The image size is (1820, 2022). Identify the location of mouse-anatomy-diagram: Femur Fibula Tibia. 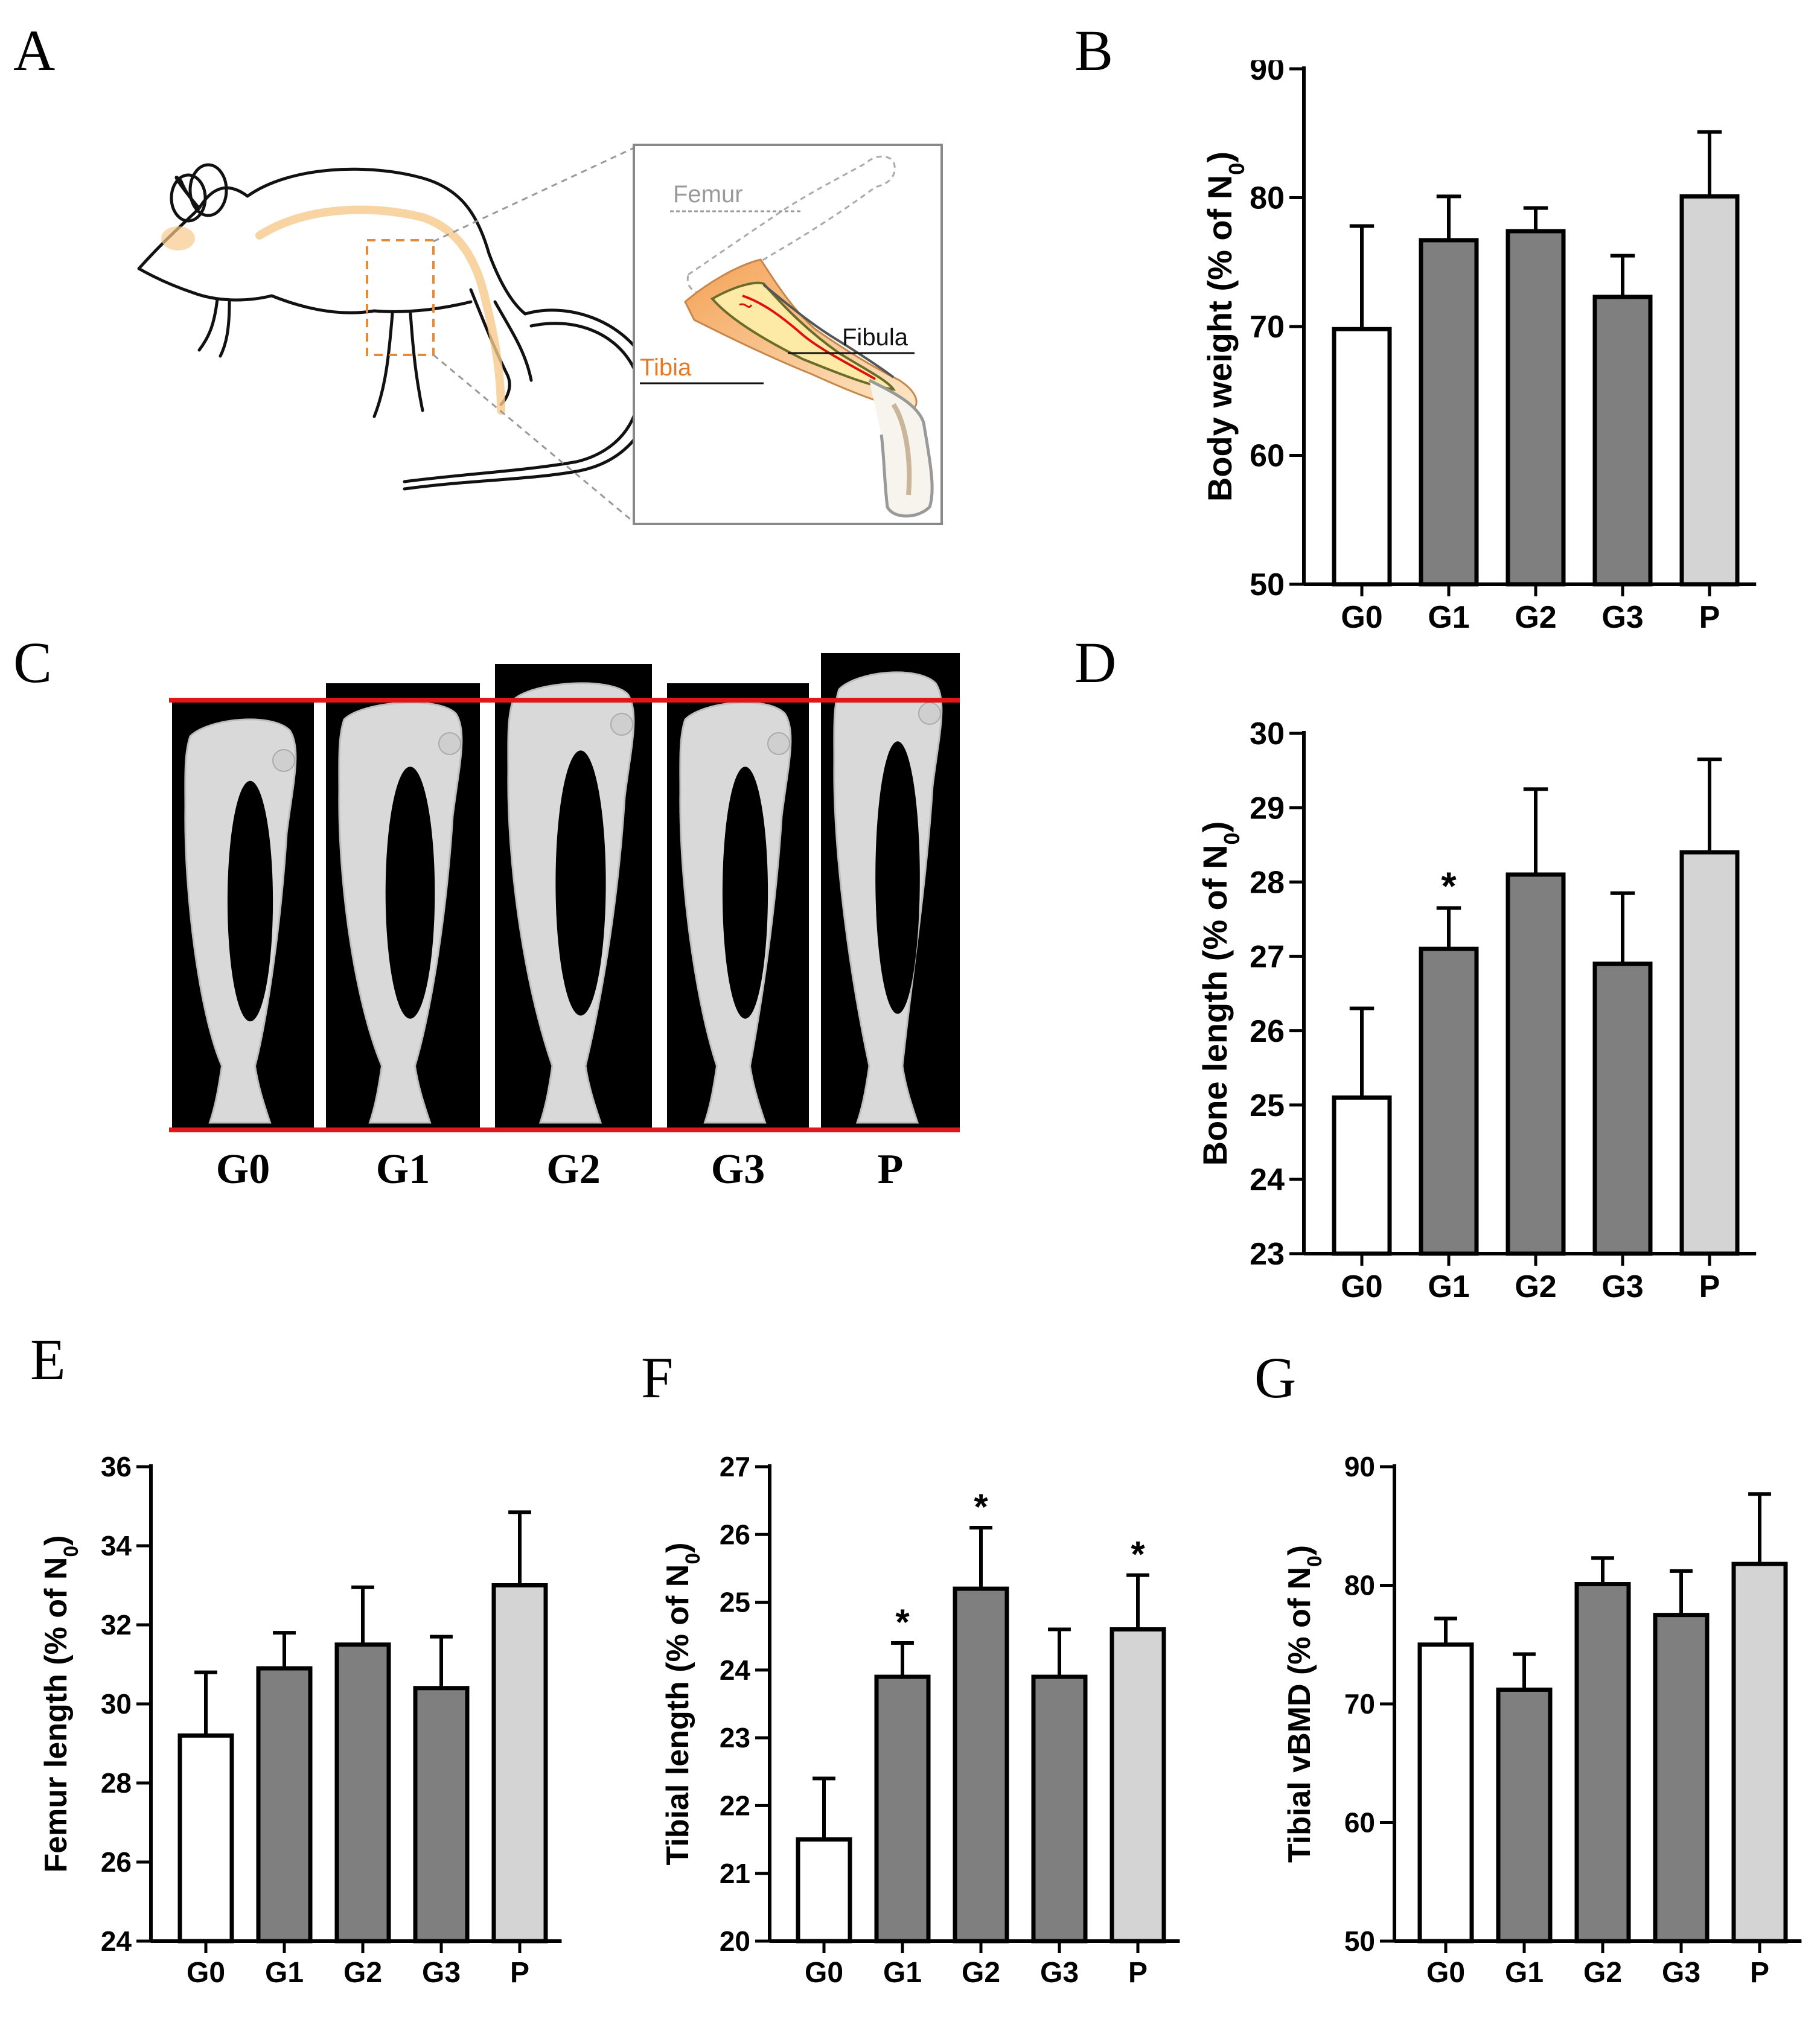
(540, 335).